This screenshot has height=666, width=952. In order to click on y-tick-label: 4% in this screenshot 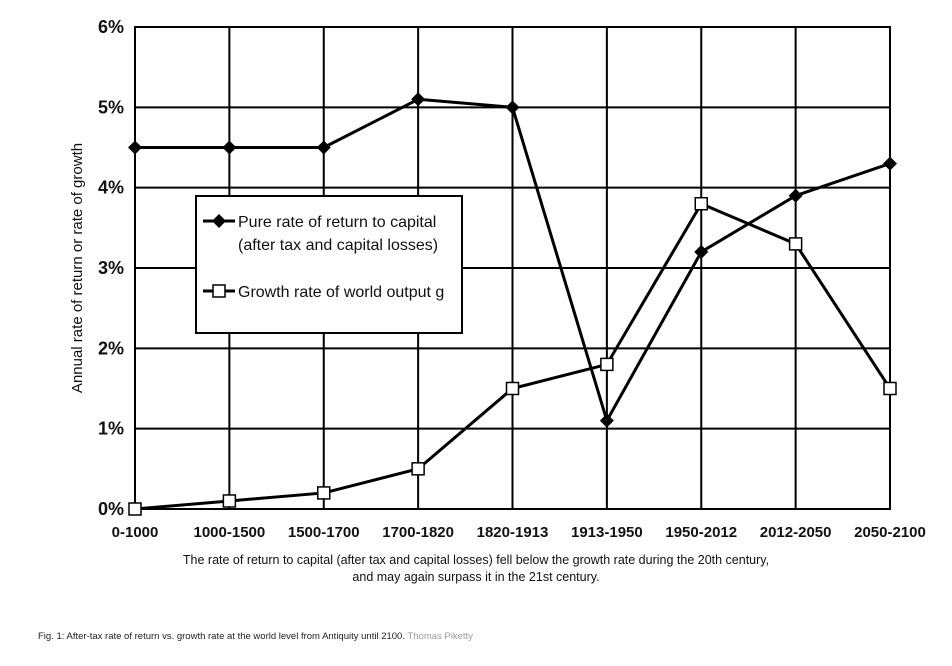, I will do `click(111, 188)`.